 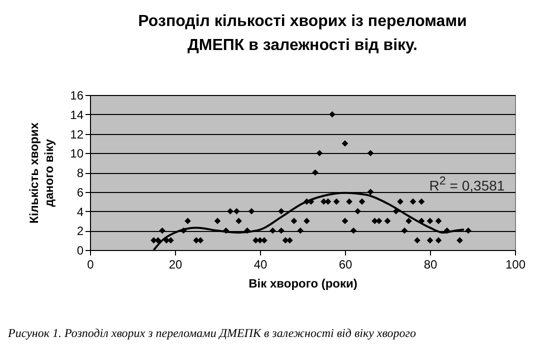 I want to click on x-tick-label: 0, so click(x=90, y=265).